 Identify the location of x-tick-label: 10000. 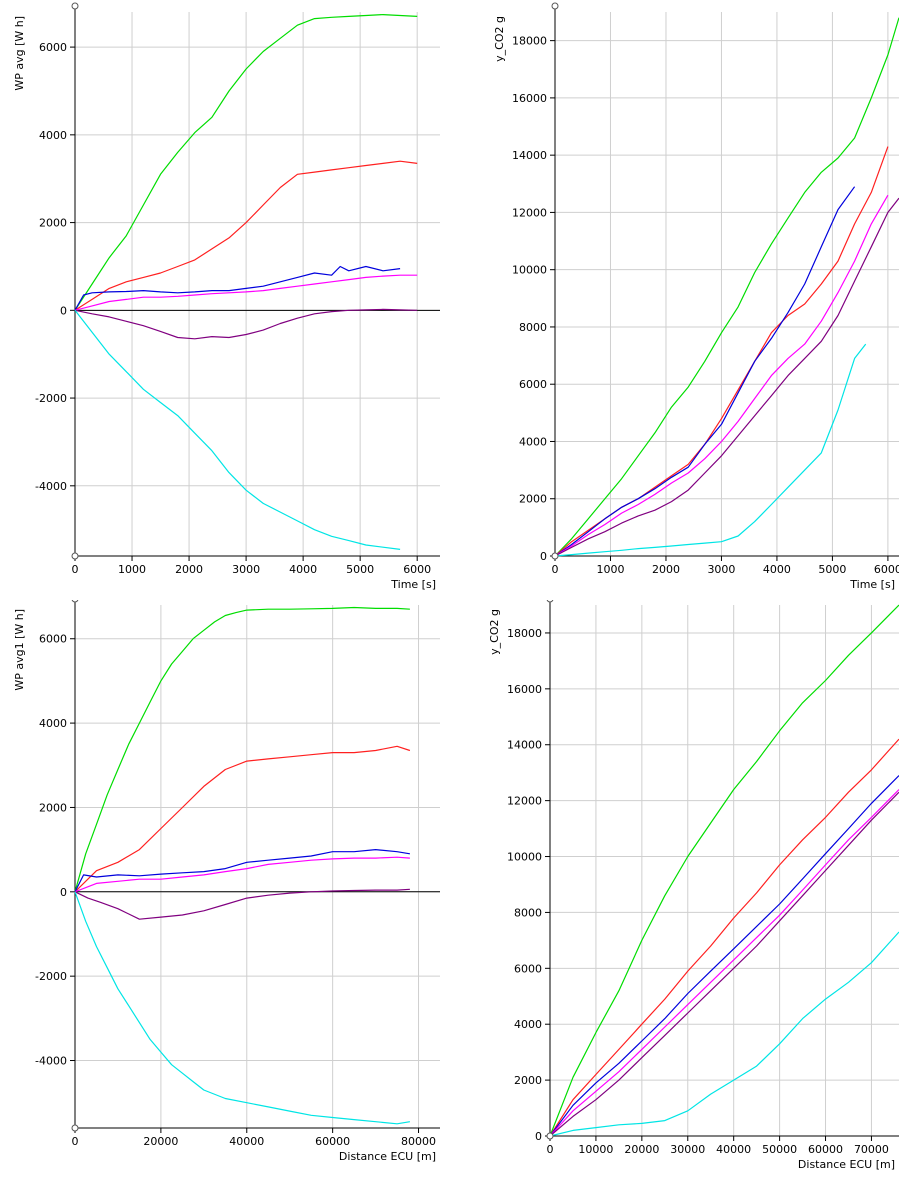
(595, 1149).